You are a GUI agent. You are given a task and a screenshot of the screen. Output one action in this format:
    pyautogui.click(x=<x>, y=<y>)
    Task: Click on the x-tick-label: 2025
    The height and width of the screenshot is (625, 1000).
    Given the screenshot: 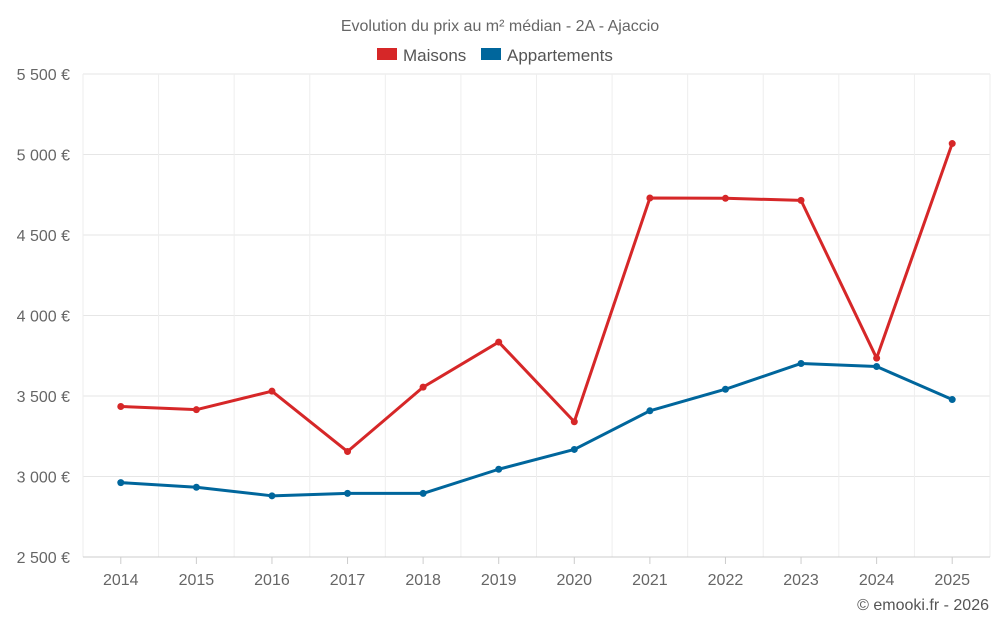 What is the action you would take?
    pyautogui.click(x=952, y=580)
    